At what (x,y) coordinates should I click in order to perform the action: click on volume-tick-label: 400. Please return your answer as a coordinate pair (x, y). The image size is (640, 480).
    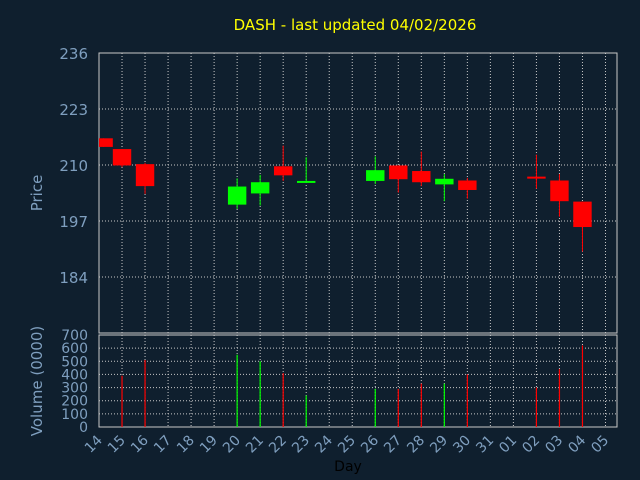
    Looking at the image, I should click on (74, 375).